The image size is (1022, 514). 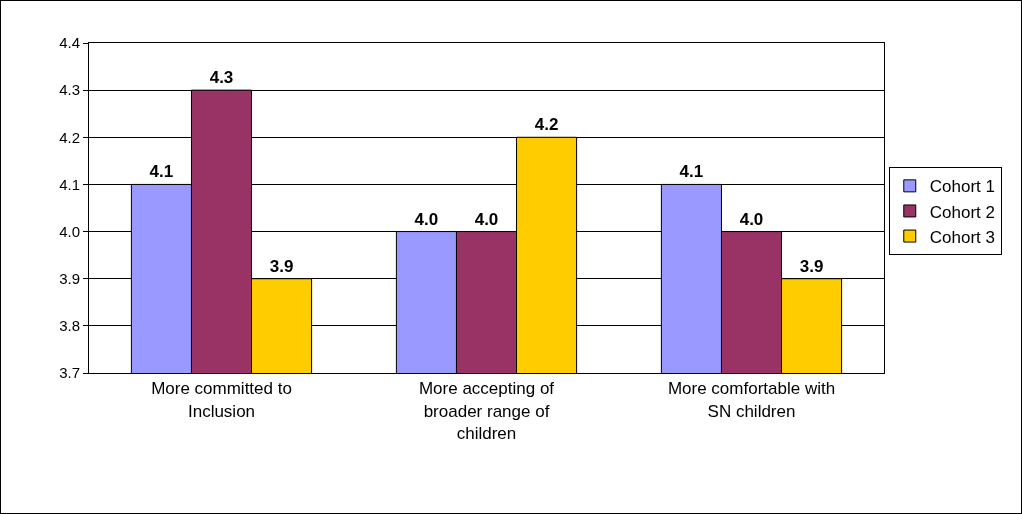 I want to click on y-tick-label: 4.3, so click(x=69, y=90).